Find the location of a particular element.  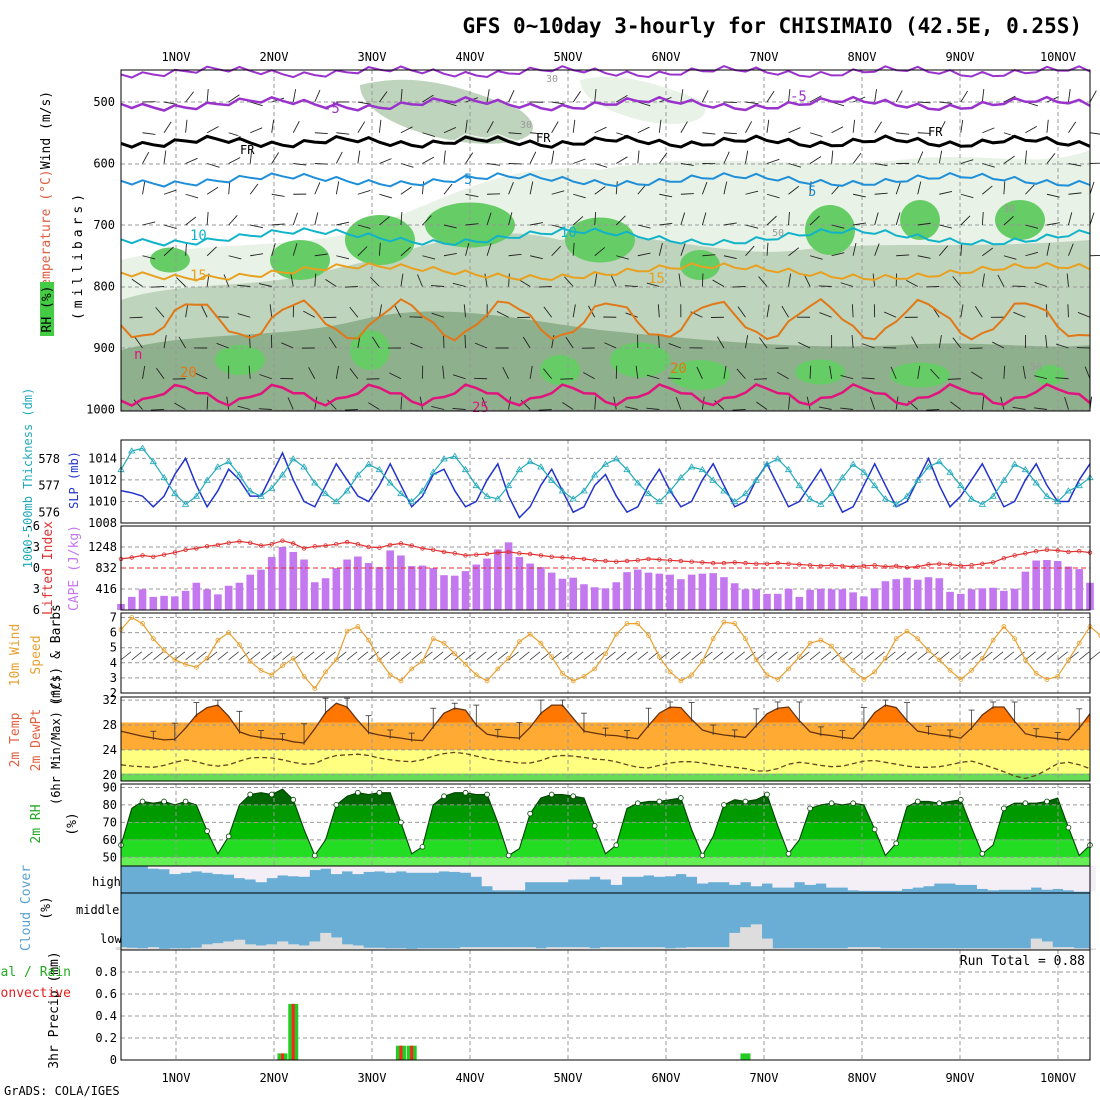

upper-ytick-800: 800 is located at coordinates (104, 287).